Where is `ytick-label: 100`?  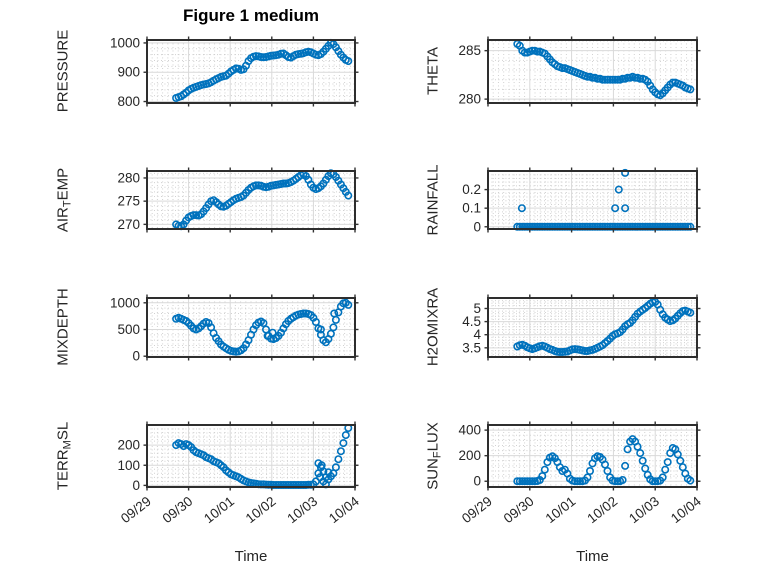 ytick-label: 100 is located at coordinates (128, 465).